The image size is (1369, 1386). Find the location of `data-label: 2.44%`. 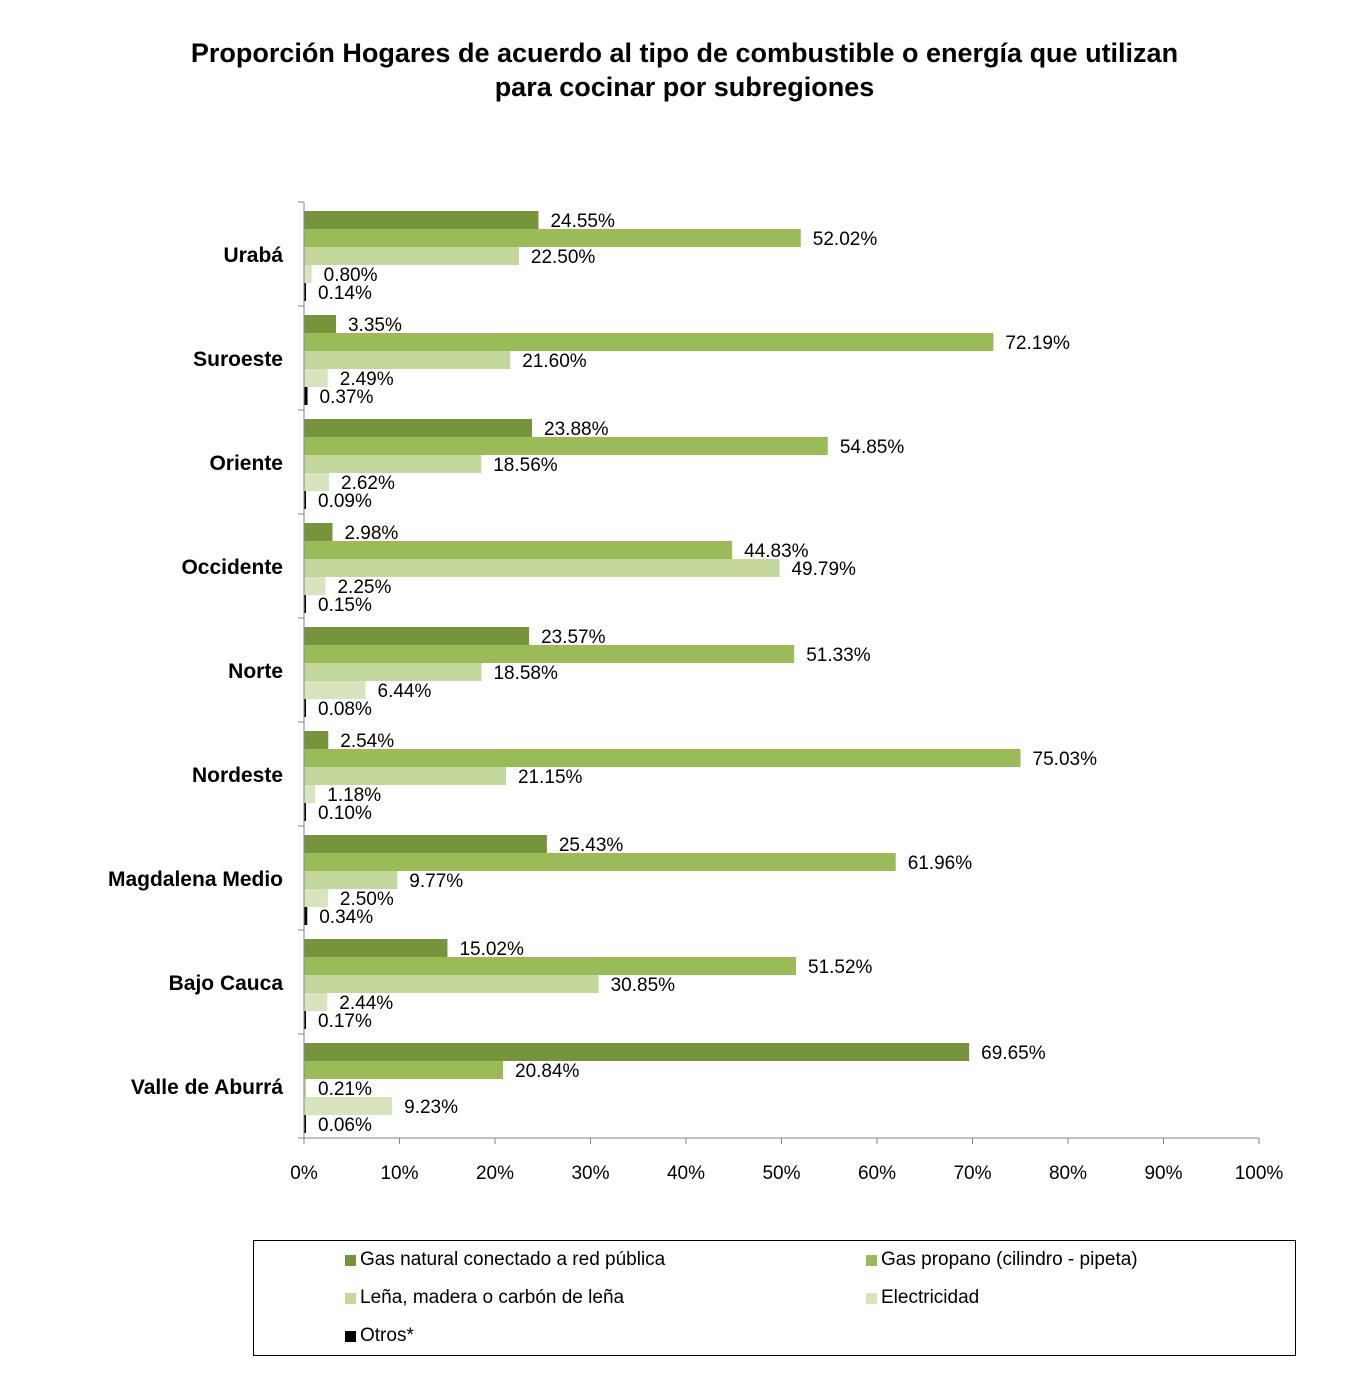

data-label: 2.44% is located at coordinates (366, 1003).